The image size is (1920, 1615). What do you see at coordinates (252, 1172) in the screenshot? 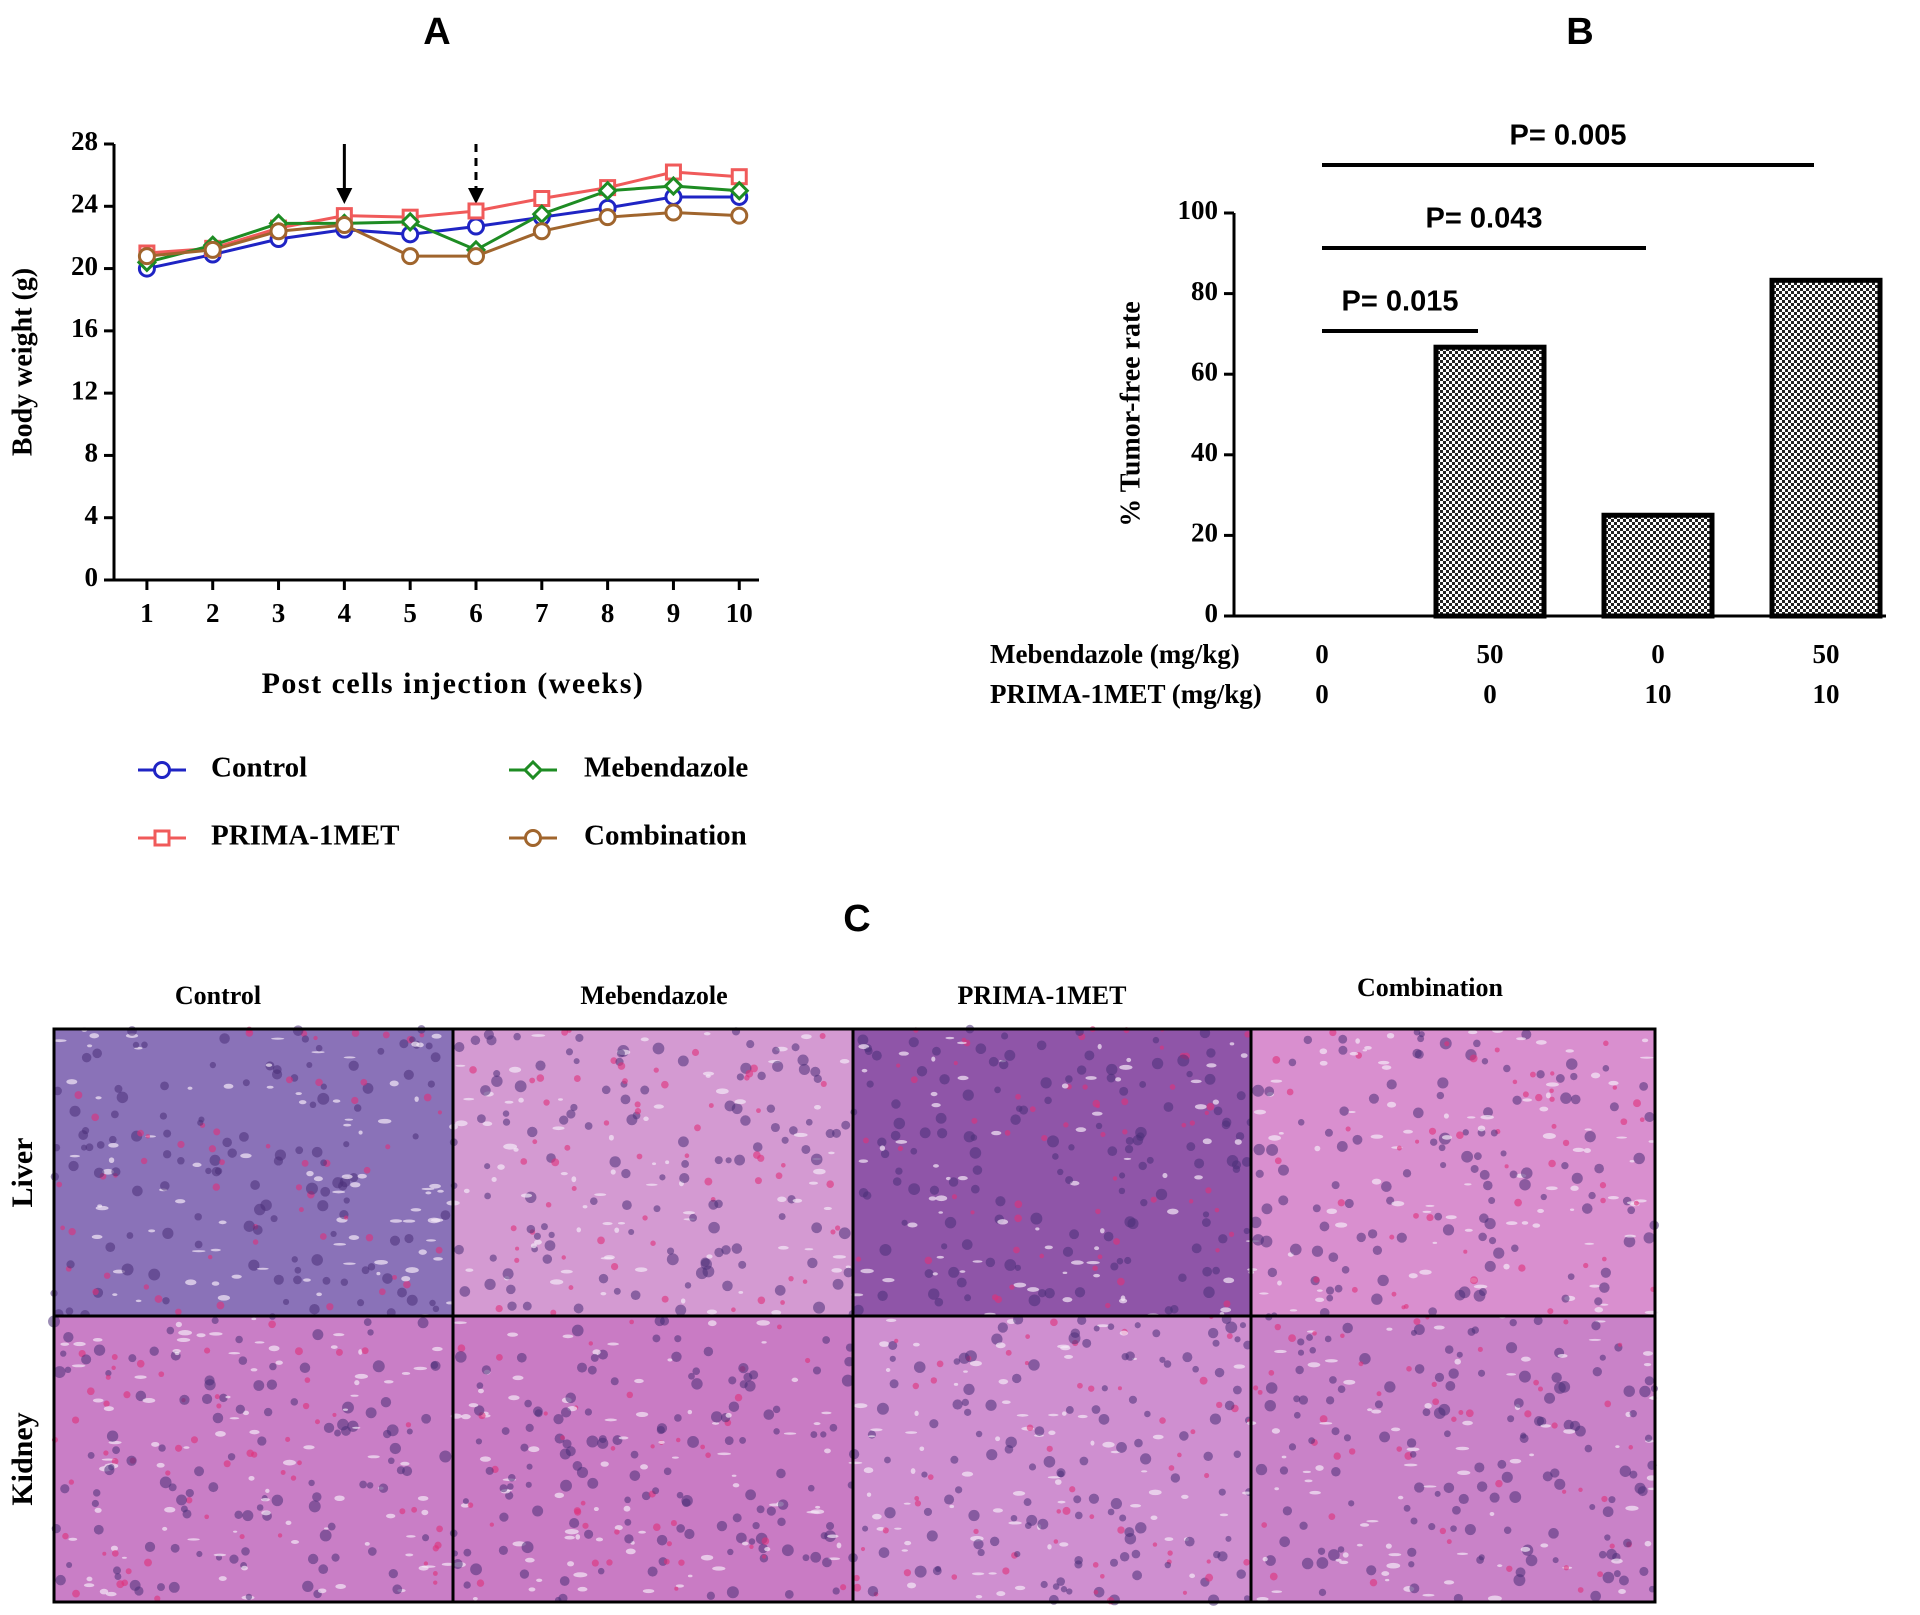
I see `histology-image` at bounding box center [252, 1172].